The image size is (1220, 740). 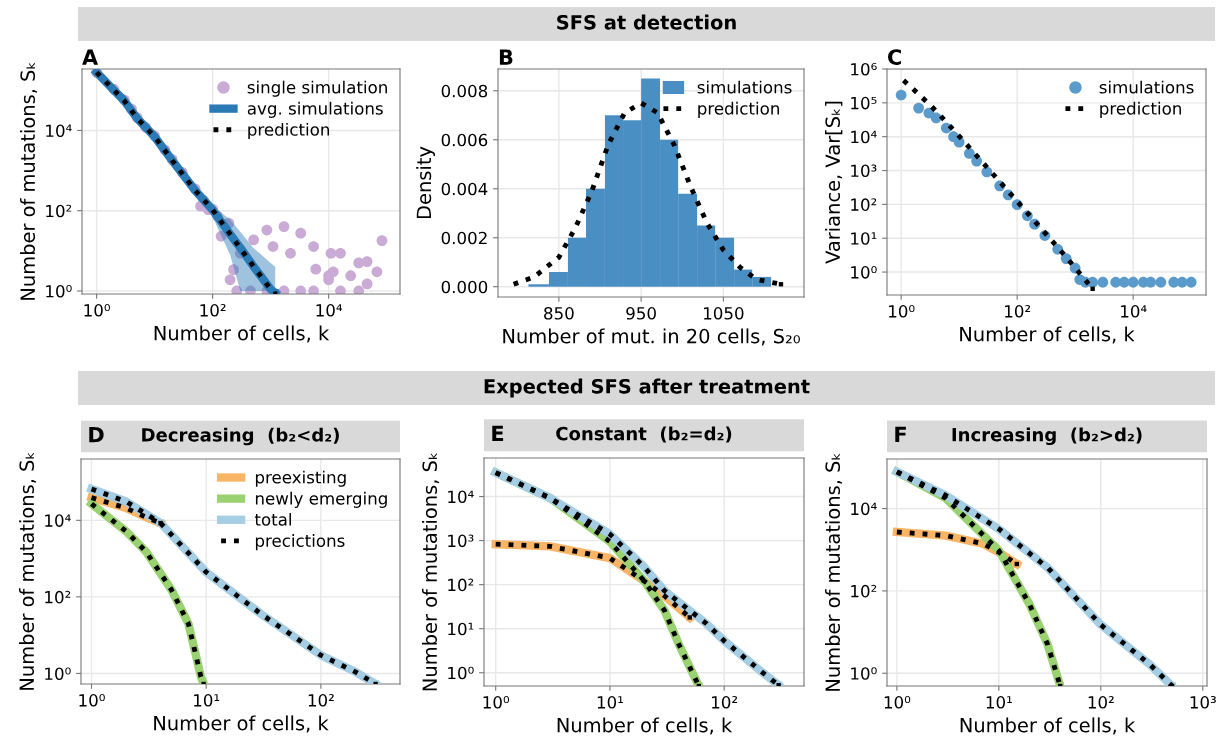 What do you see at coordinates (464, 238) in the screenshot?
I see `y-tick-label: 0.002` at bounding box center [464, 238].